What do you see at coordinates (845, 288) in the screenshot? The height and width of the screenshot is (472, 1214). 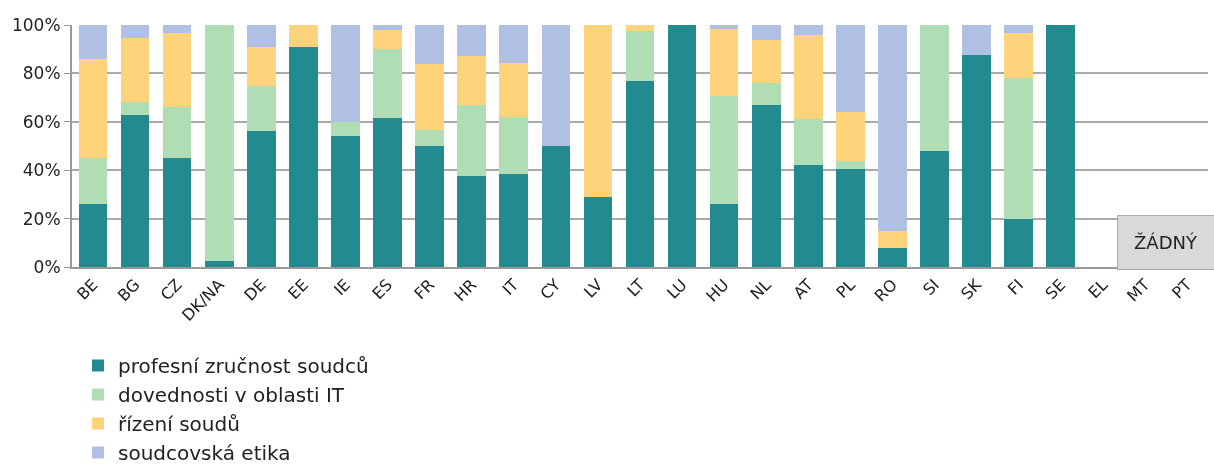 I see `x-tick-label: PL` at bounding box center [845, 288].